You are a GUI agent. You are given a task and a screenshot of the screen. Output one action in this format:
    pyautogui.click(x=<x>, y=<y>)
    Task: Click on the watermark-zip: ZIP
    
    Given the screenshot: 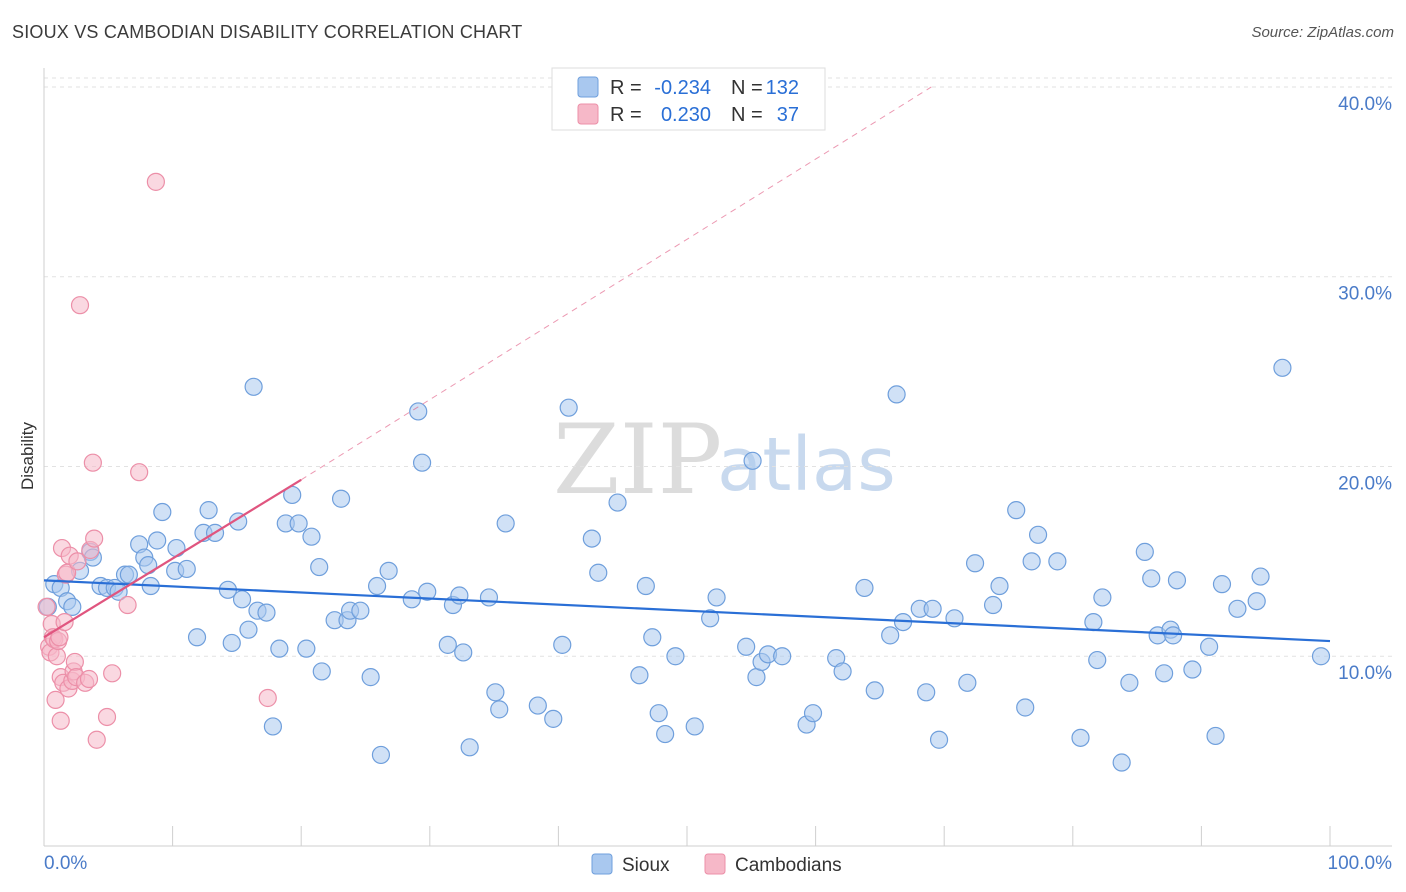 What is the action you would take?
    pyautogui.click(x=637, y=460)
    